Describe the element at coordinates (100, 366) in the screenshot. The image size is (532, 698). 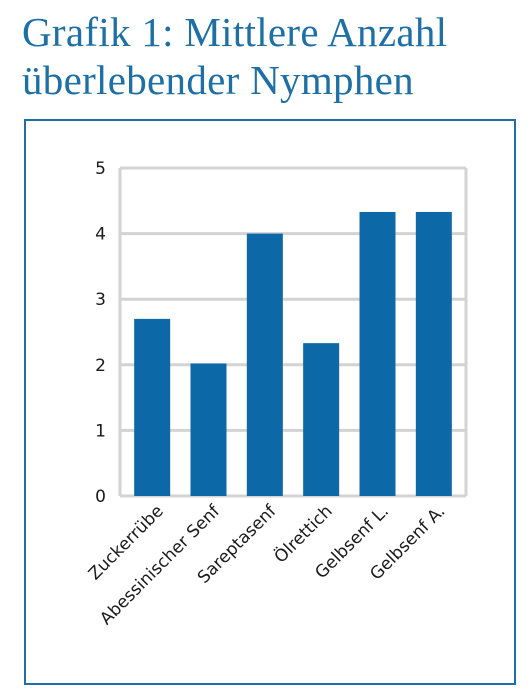
I see `y-tick-label: 2` at that location.